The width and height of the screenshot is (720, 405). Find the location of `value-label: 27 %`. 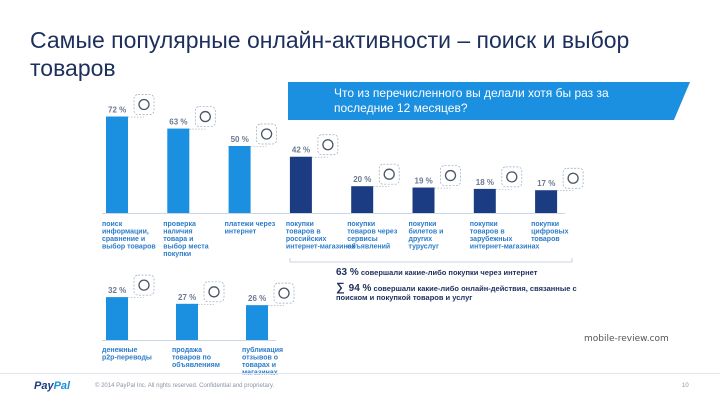

value-label: 27 % is located at coordinates (187, 297).